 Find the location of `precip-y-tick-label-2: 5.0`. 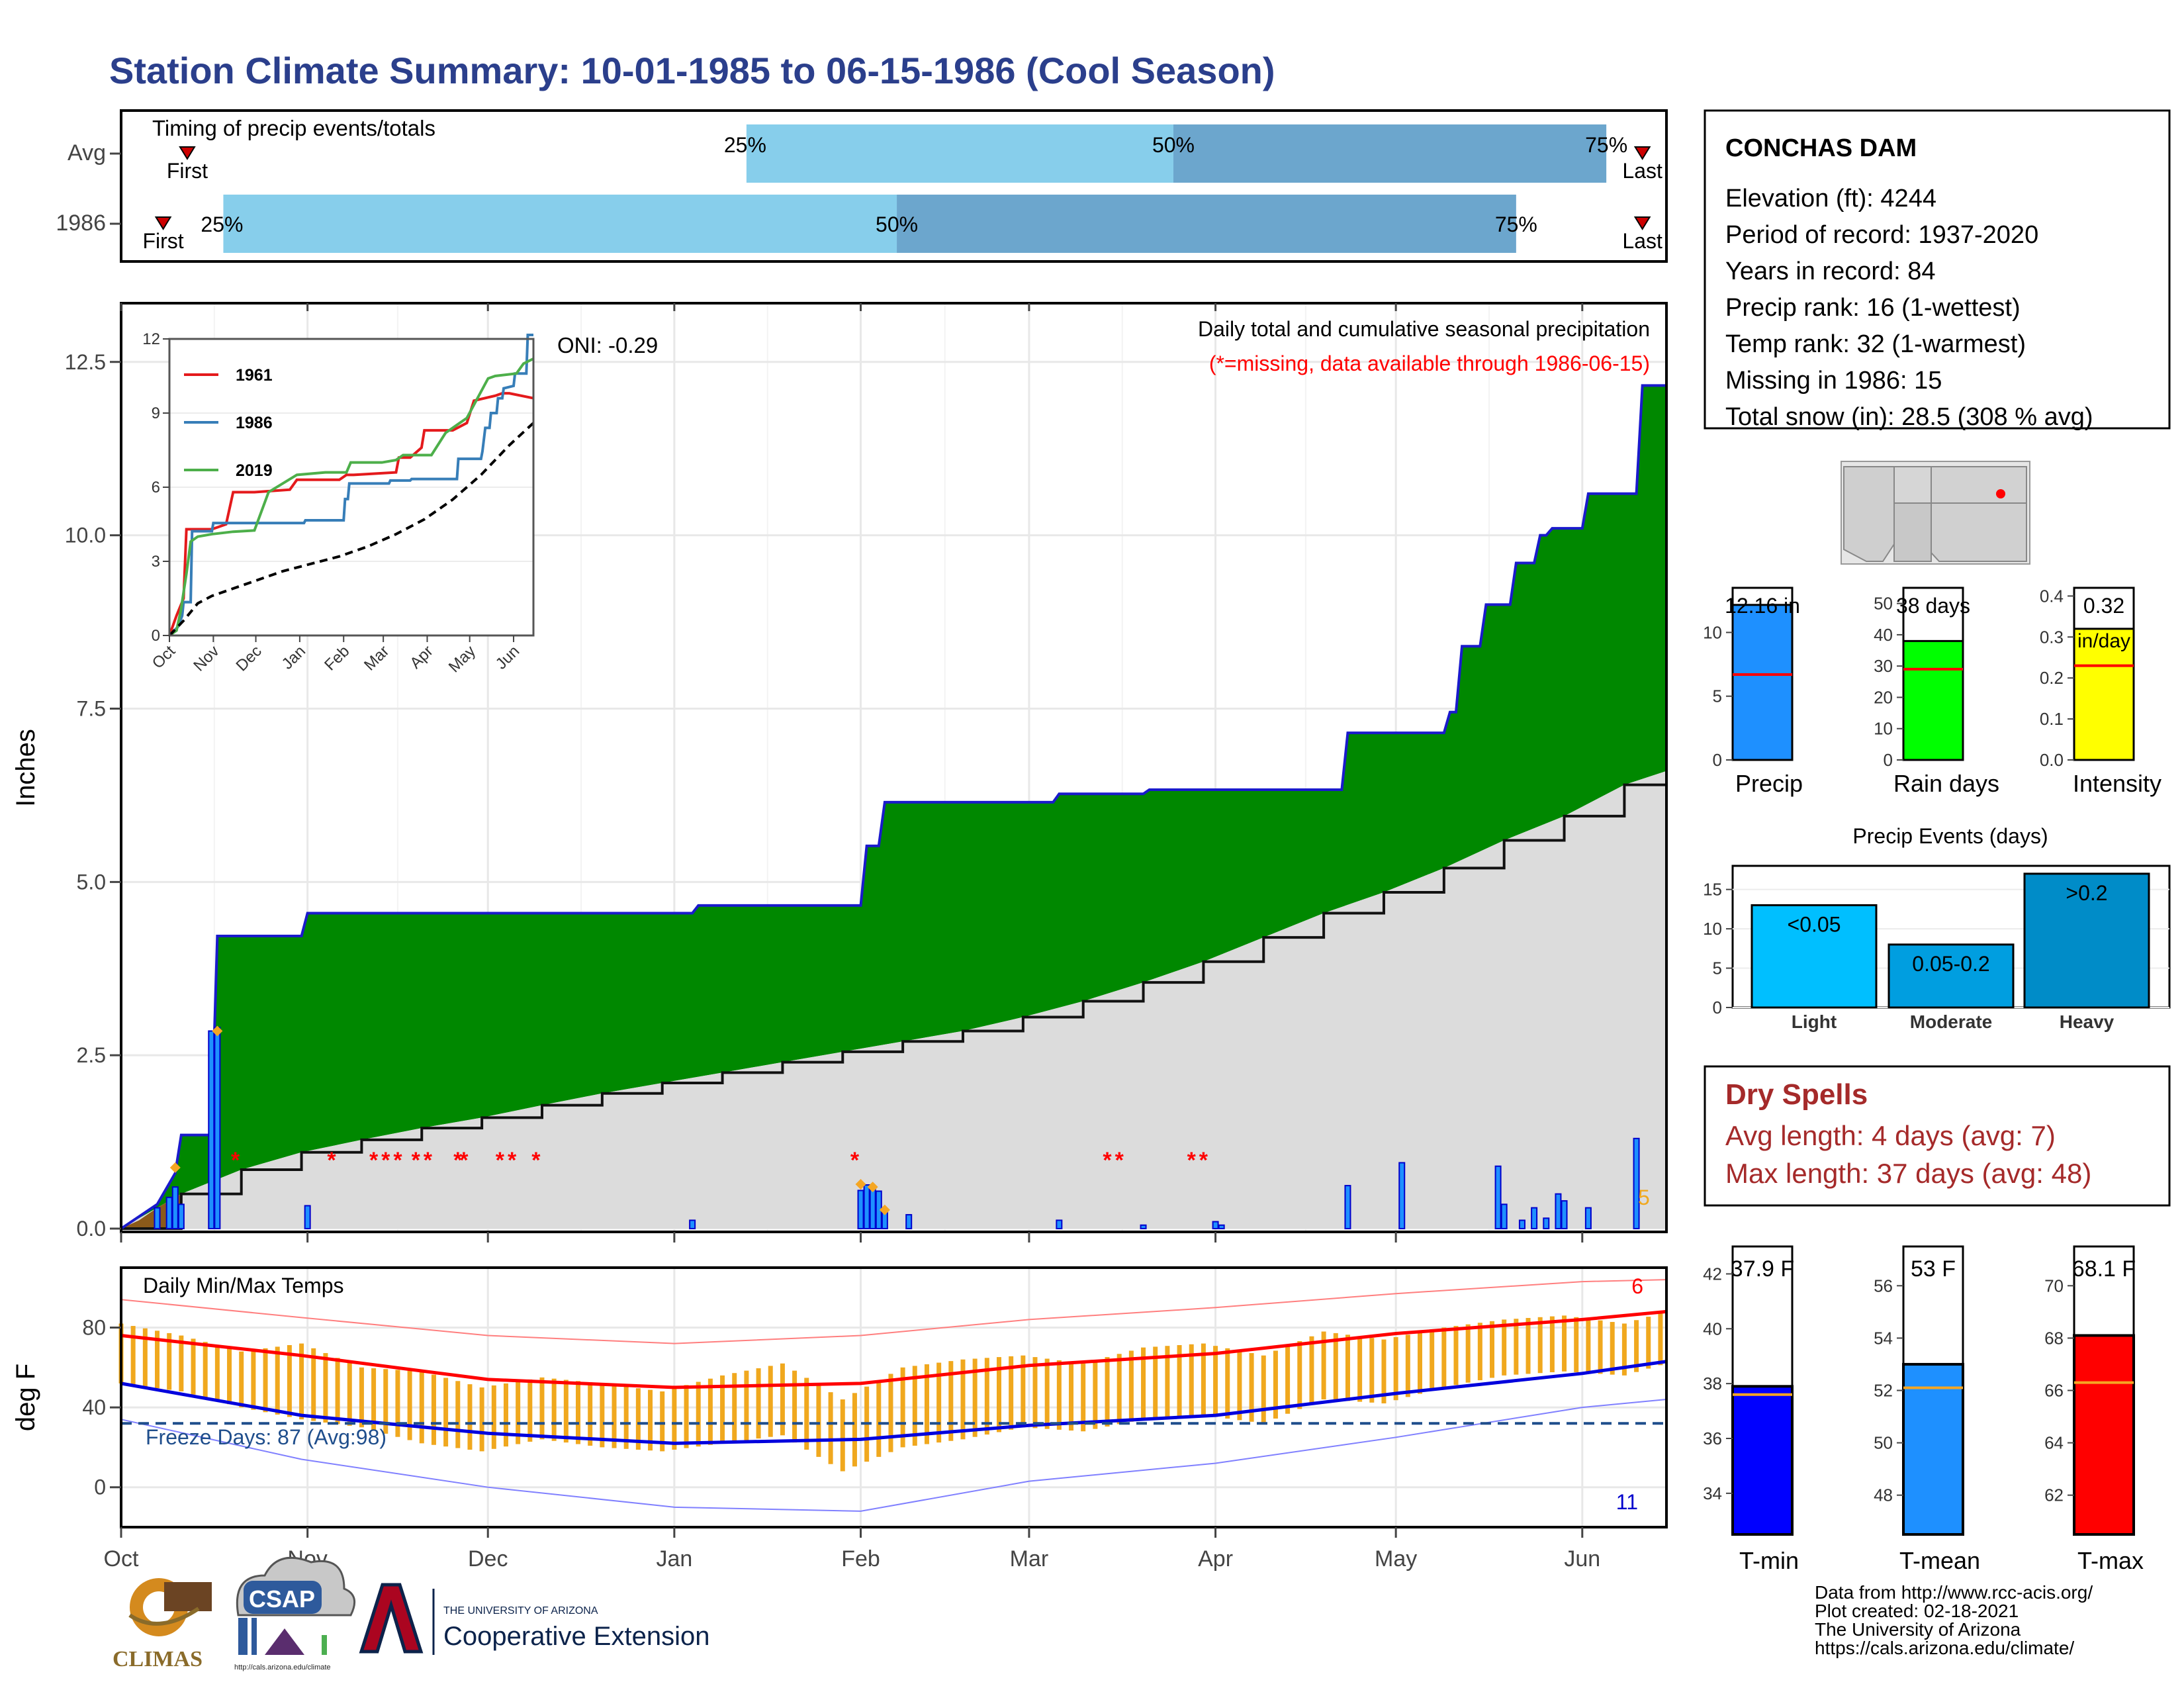

precip-y-tick-label-2: 5.0 is located at coordinates (92, 882).